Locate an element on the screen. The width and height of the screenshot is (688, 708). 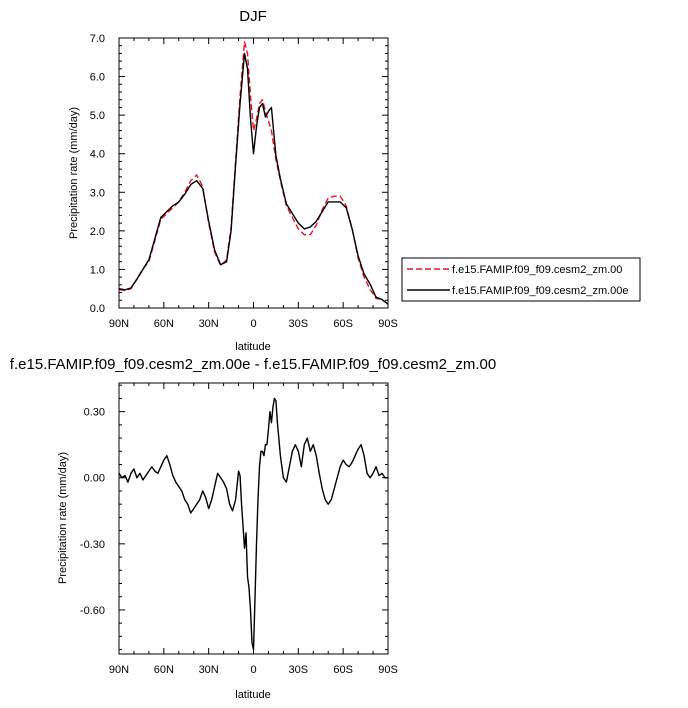
bottom-ytick-label: -0.30 is located at coordinates (92, 545).